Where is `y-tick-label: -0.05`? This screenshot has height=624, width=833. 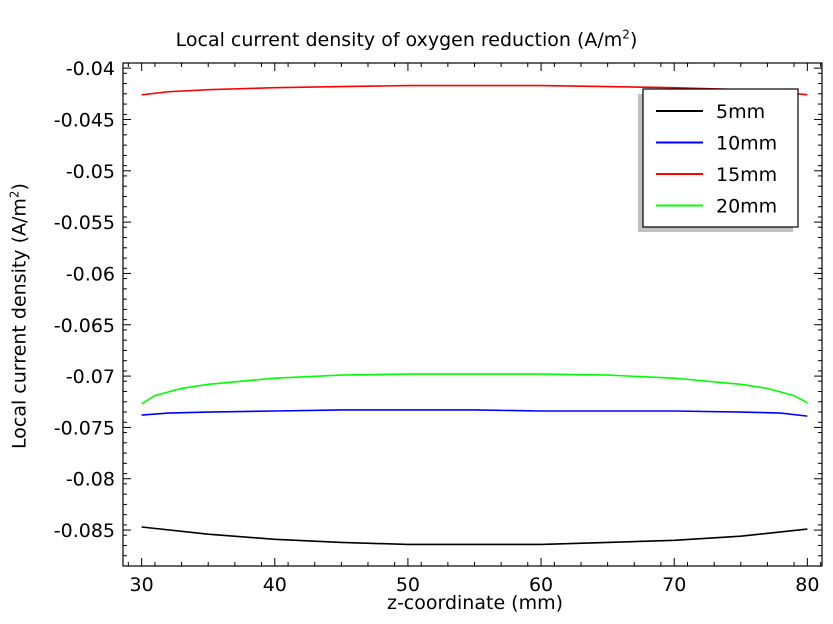
y-tick-label: -0.05 is located at coordinates (90, 172).